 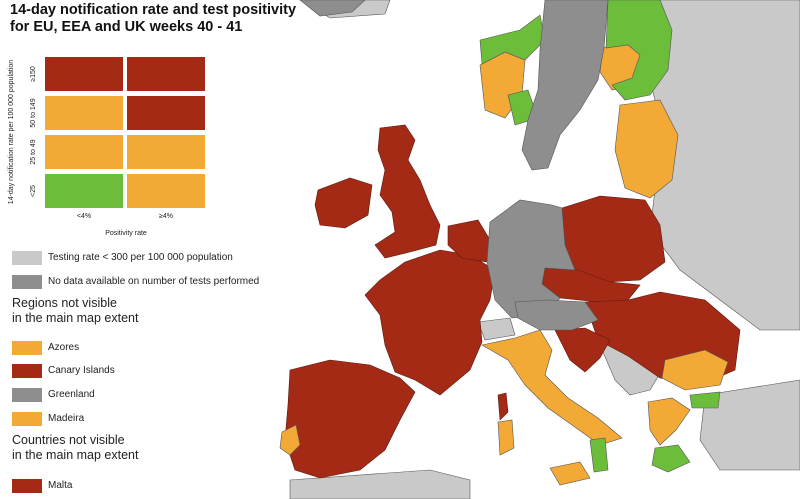 I want to click on legend-x-axis-label: Positivity rate, so click(x=126, y=233).